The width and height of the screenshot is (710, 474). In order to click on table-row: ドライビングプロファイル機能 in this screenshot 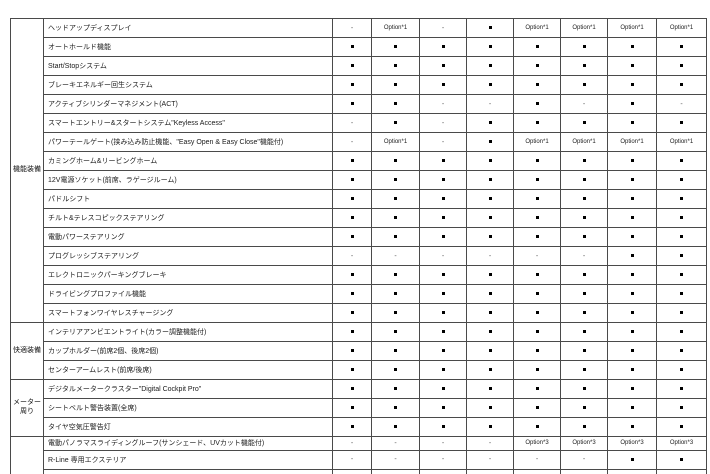, I will do `click(359, 294)`.